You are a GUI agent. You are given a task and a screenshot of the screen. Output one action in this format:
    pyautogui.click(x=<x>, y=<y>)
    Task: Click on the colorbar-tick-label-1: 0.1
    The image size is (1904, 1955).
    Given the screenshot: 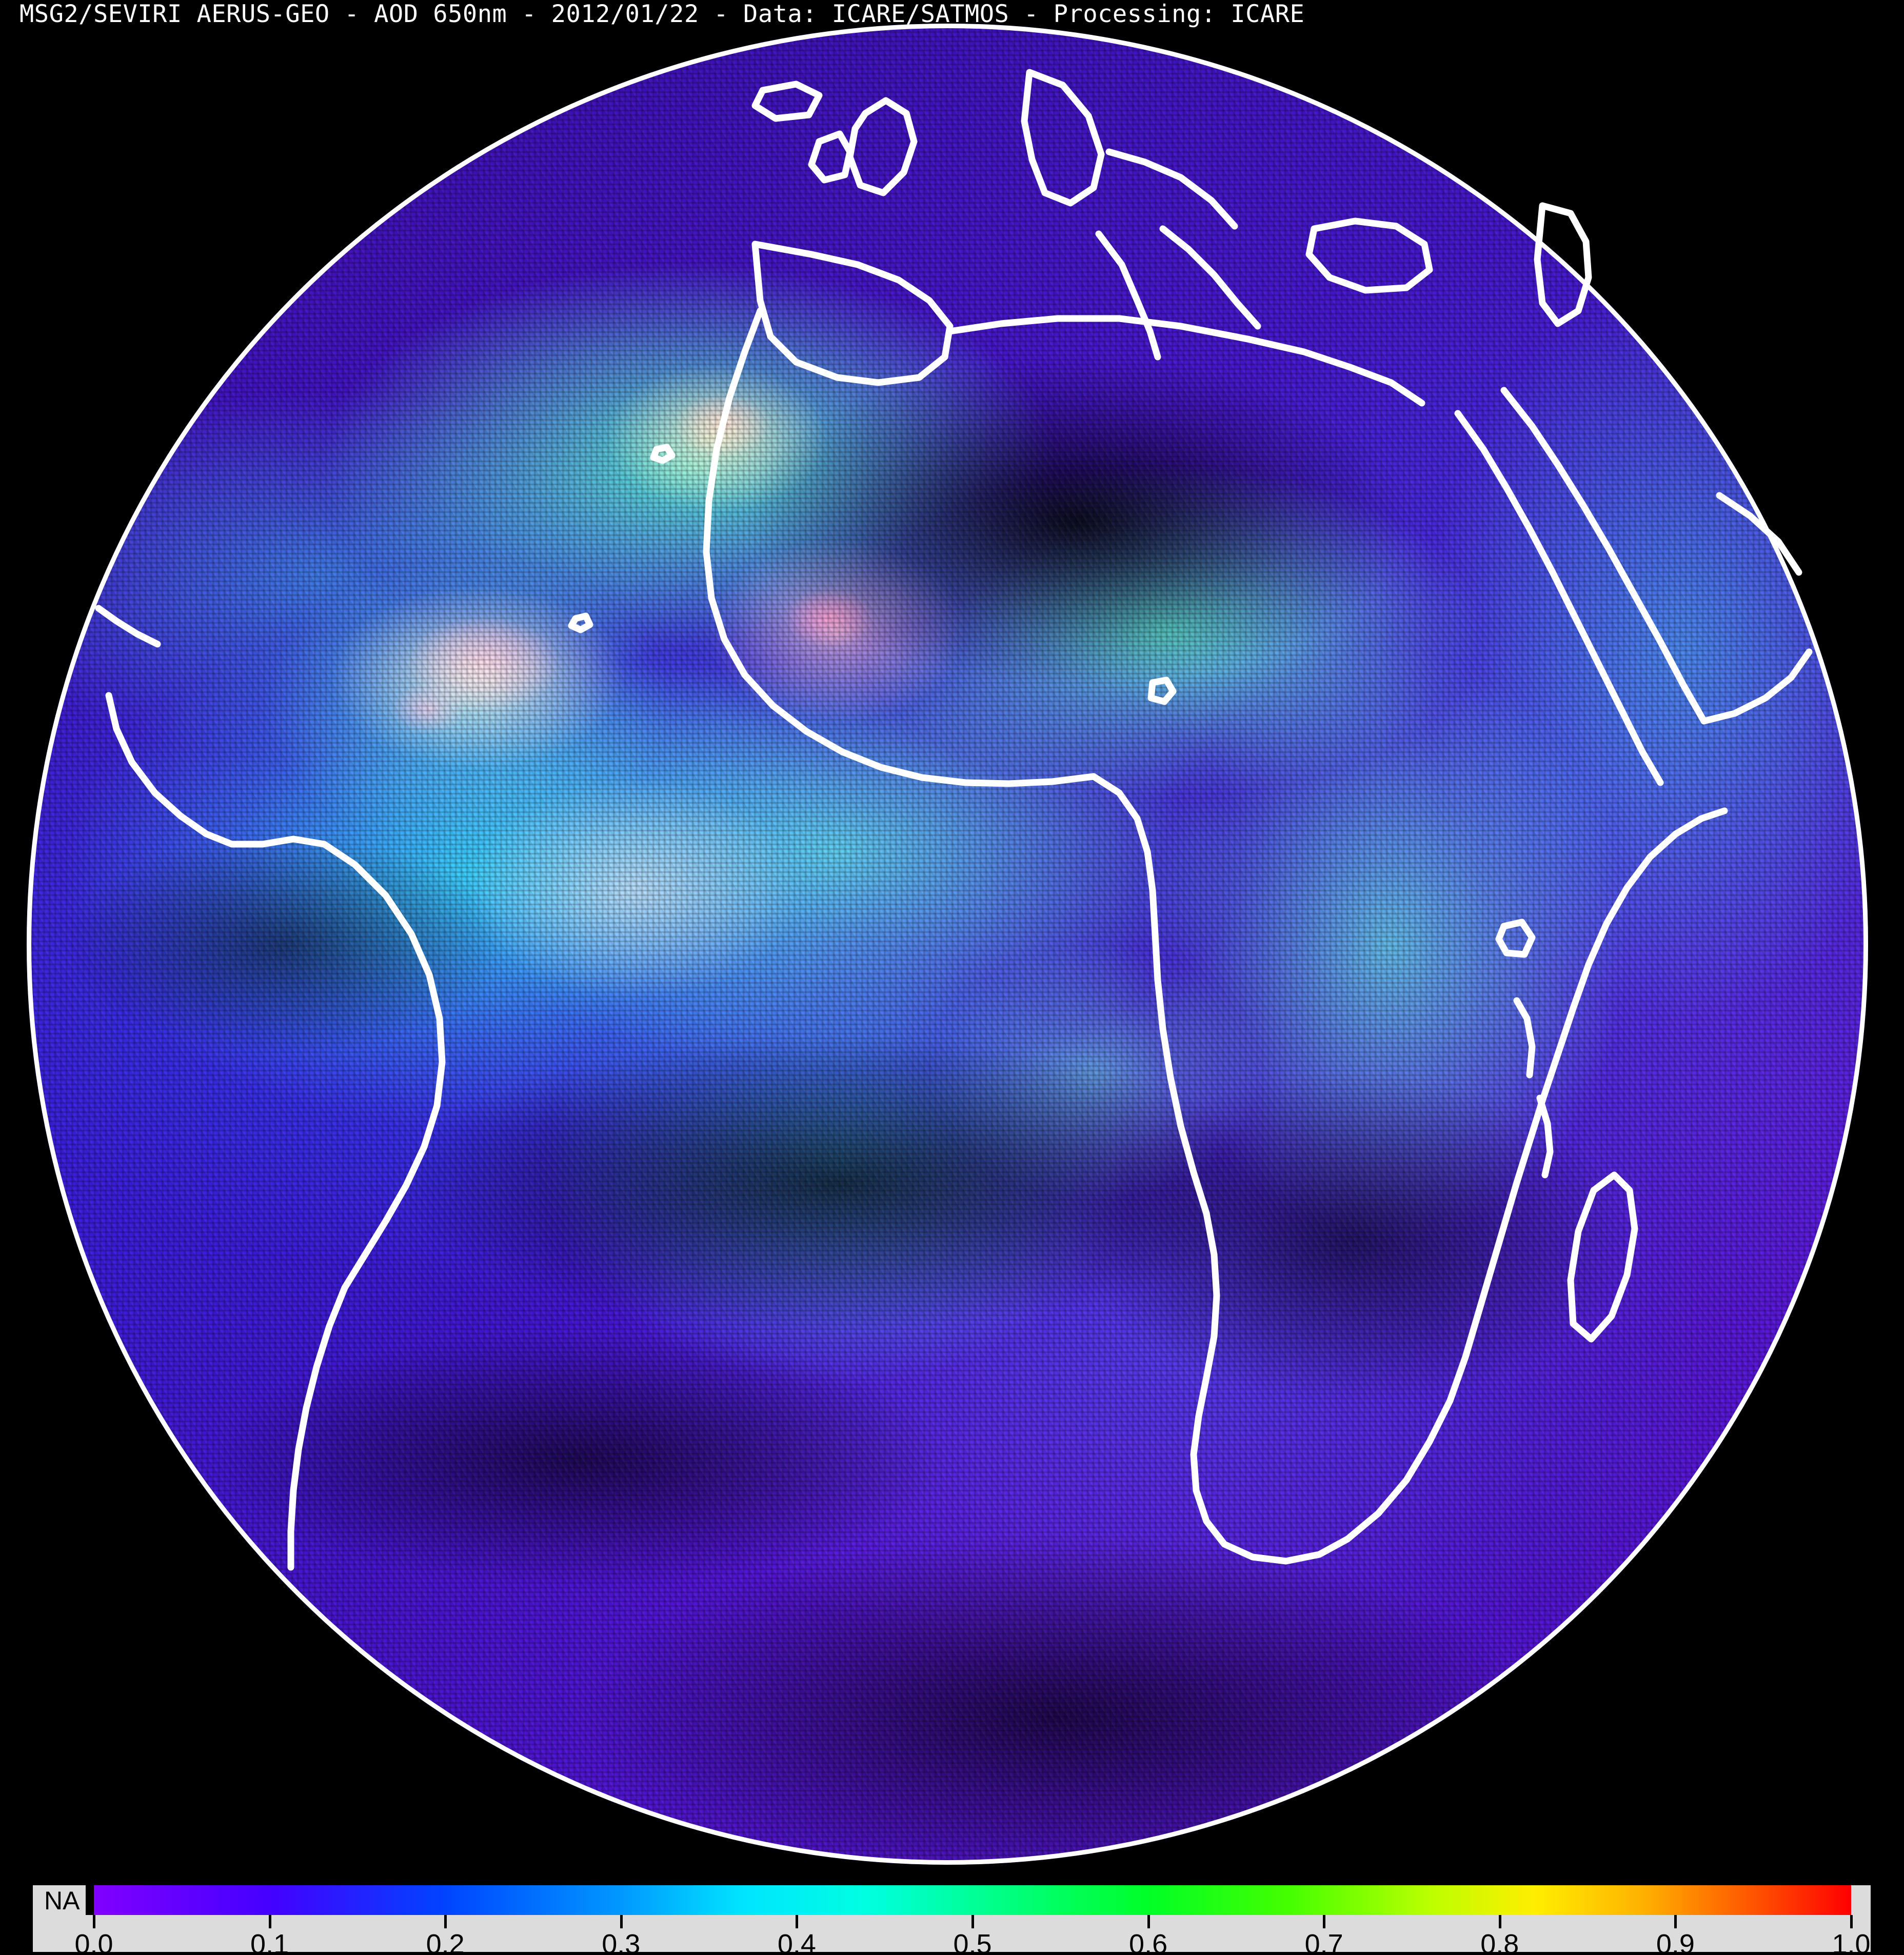 What is the action you would take?
    pyautogui.click(x=269, y=1942)
    